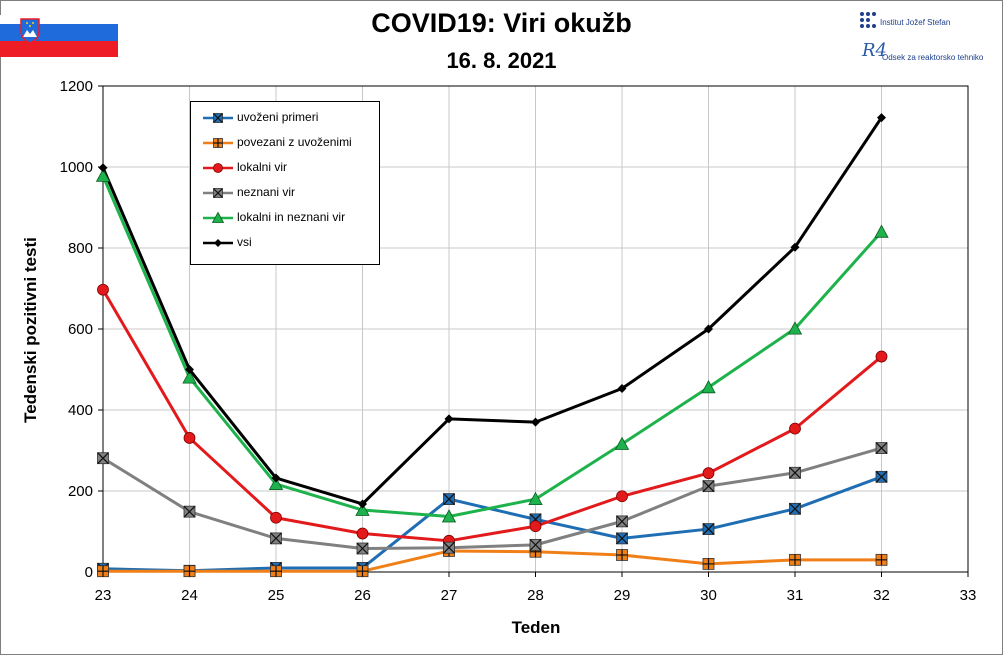 This screenshot has width=1003, height=655. What do you see at coordinates (278, 117) in the screenshot?
I see `legend-label: uvoženi primeri` at bounding box center [278, 117].